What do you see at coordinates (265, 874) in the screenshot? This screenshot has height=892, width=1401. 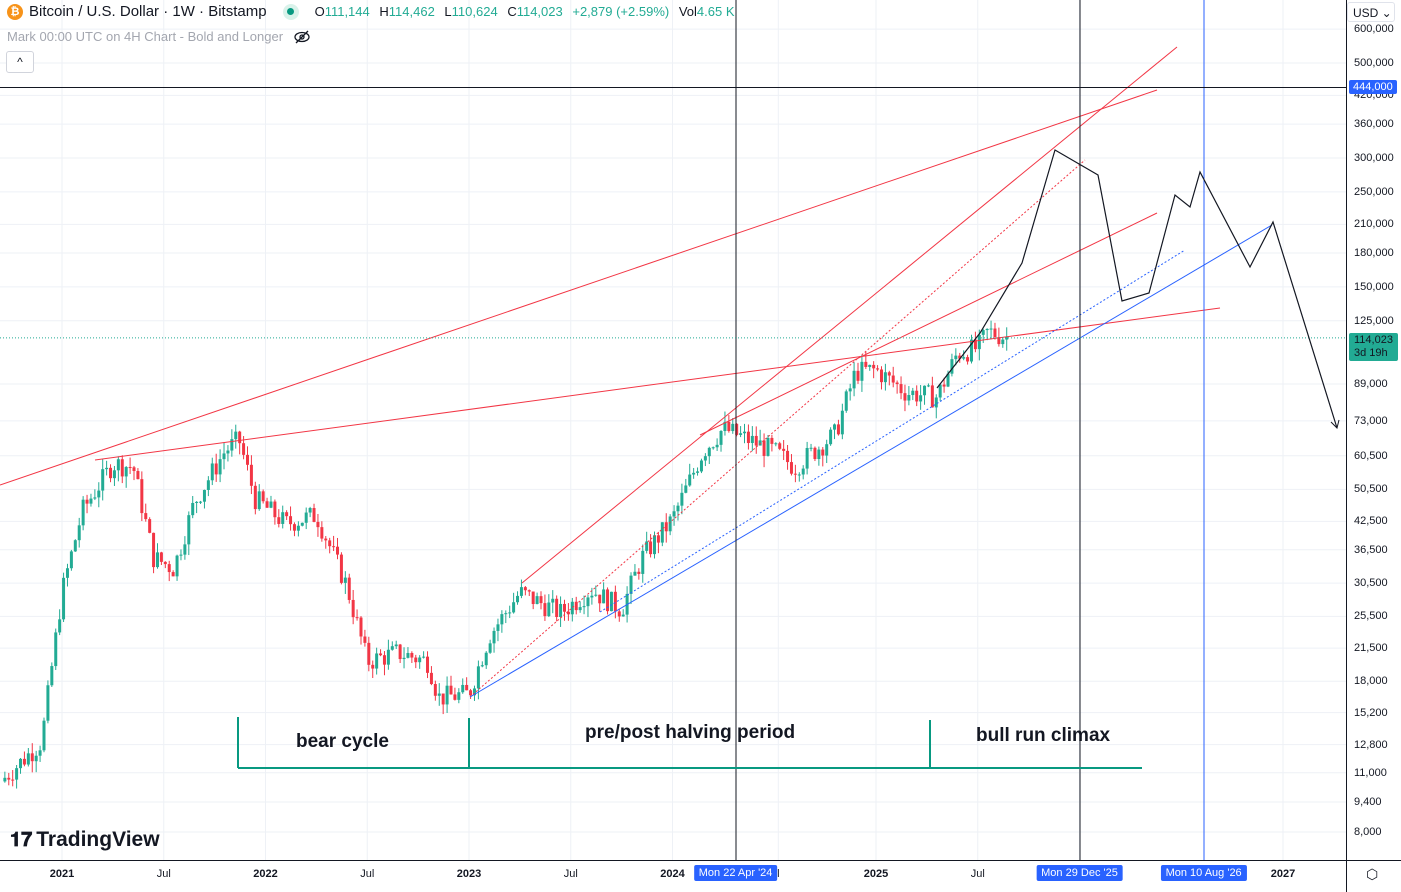 I see `time-axis-label: 2022` at bounding box center [265, 874].